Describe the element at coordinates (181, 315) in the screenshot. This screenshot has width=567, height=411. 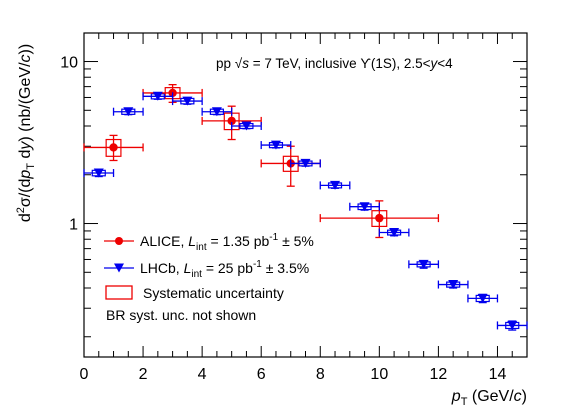
I see `legend-br-note: BR syst. unc. not shown` at that location.